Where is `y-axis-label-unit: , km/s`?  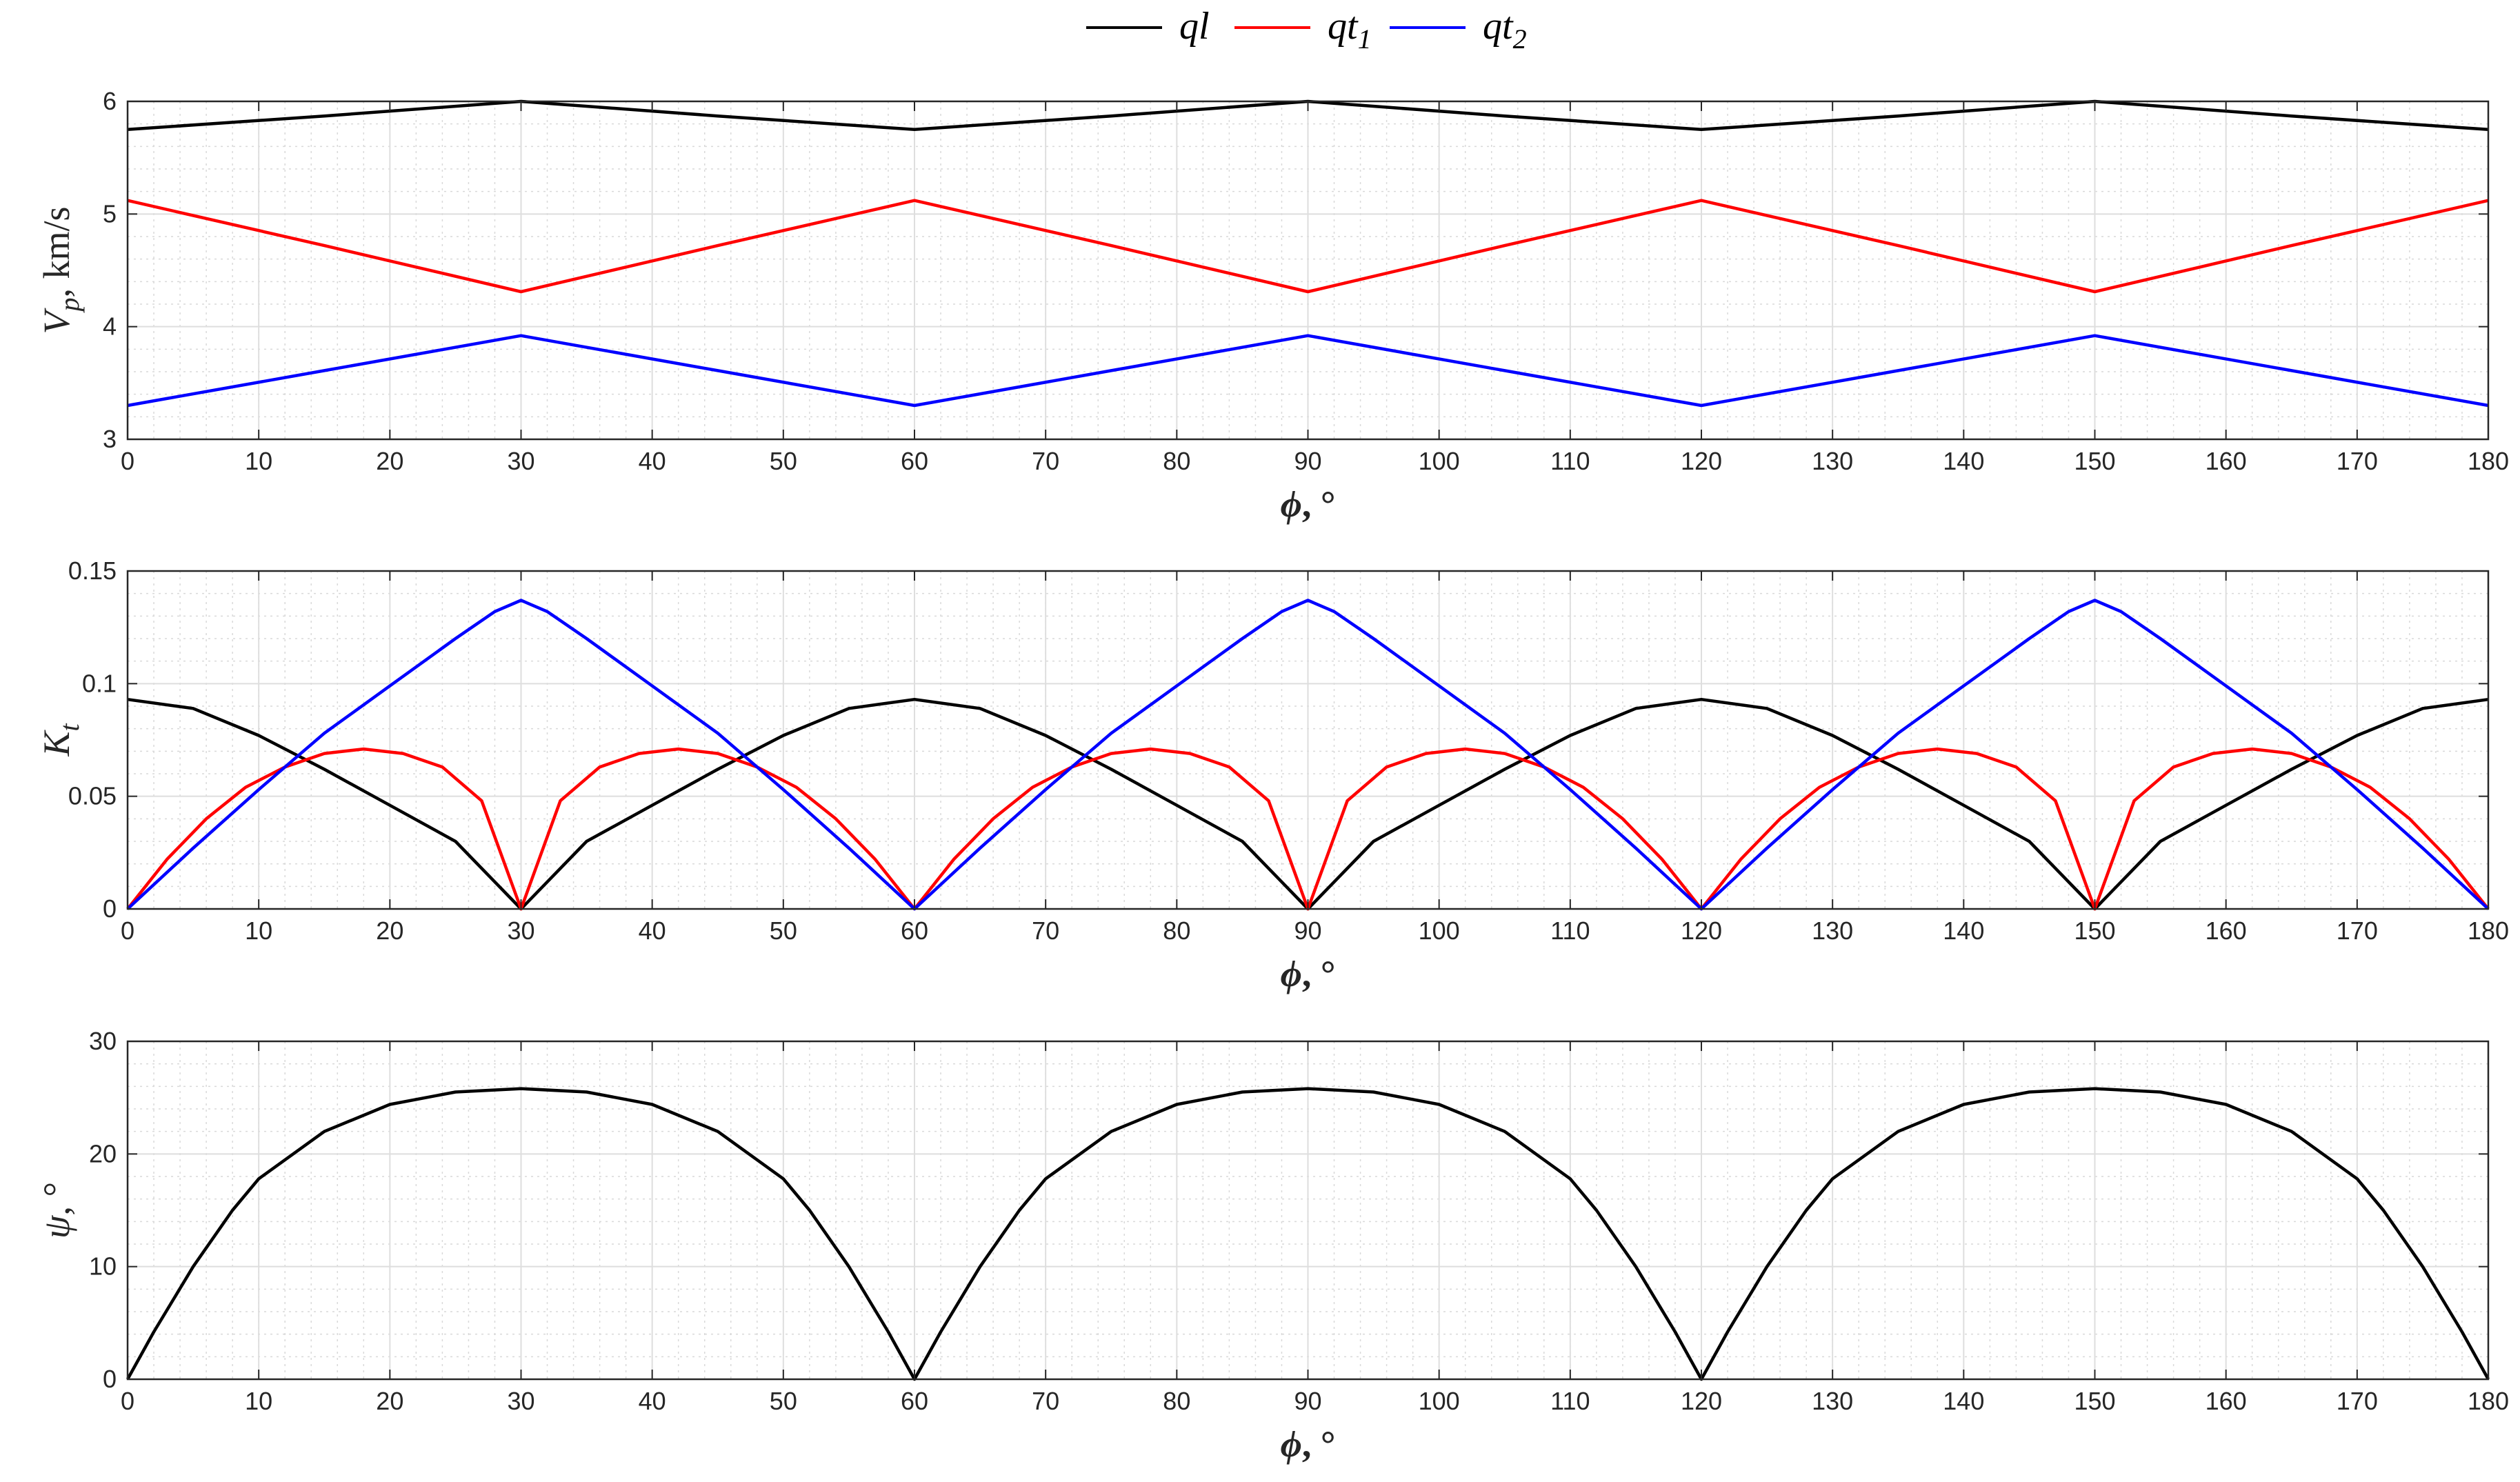
y-axis-label-unit: , km/s is located at coordinates (56, 252).